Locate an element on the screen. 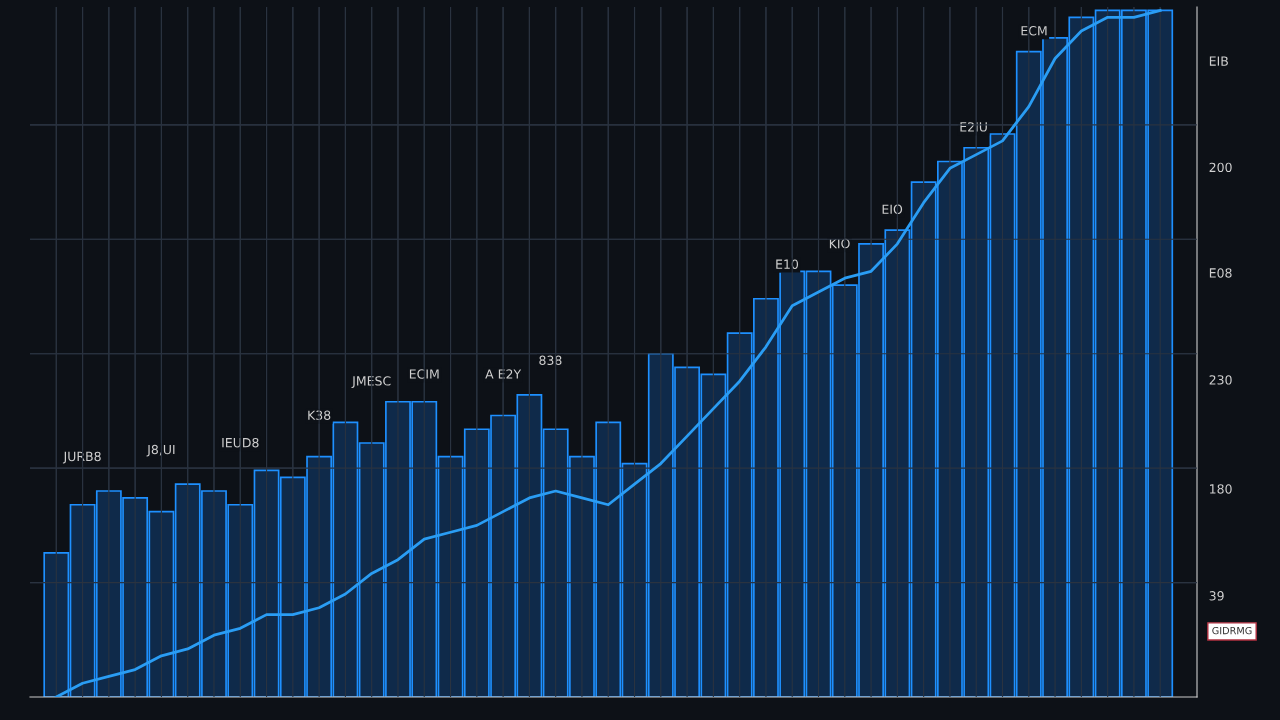 This screenshot has width=1280, height=720. text: EIB is located at coordinates (1218, 61).